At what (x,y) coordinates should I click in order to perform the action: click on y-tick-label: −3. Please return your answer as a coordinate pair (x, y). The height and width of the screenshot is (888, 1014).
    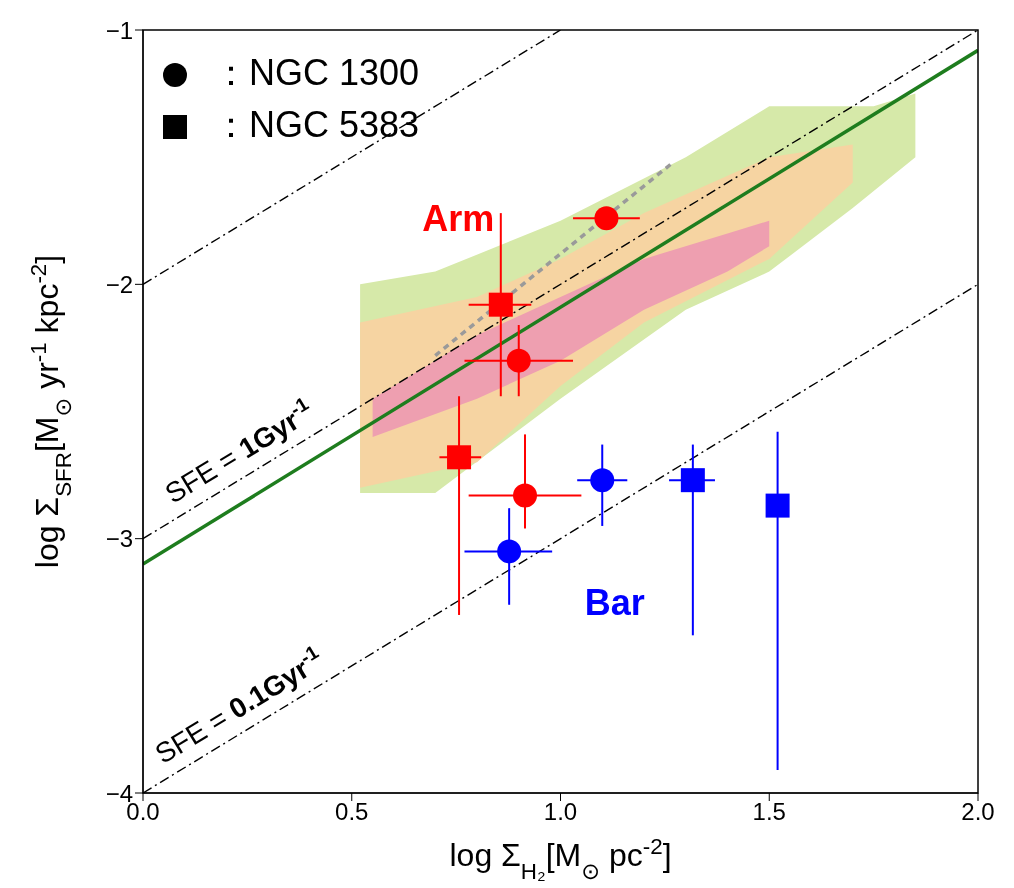
    Looking at the image, I should click on (119, 539).